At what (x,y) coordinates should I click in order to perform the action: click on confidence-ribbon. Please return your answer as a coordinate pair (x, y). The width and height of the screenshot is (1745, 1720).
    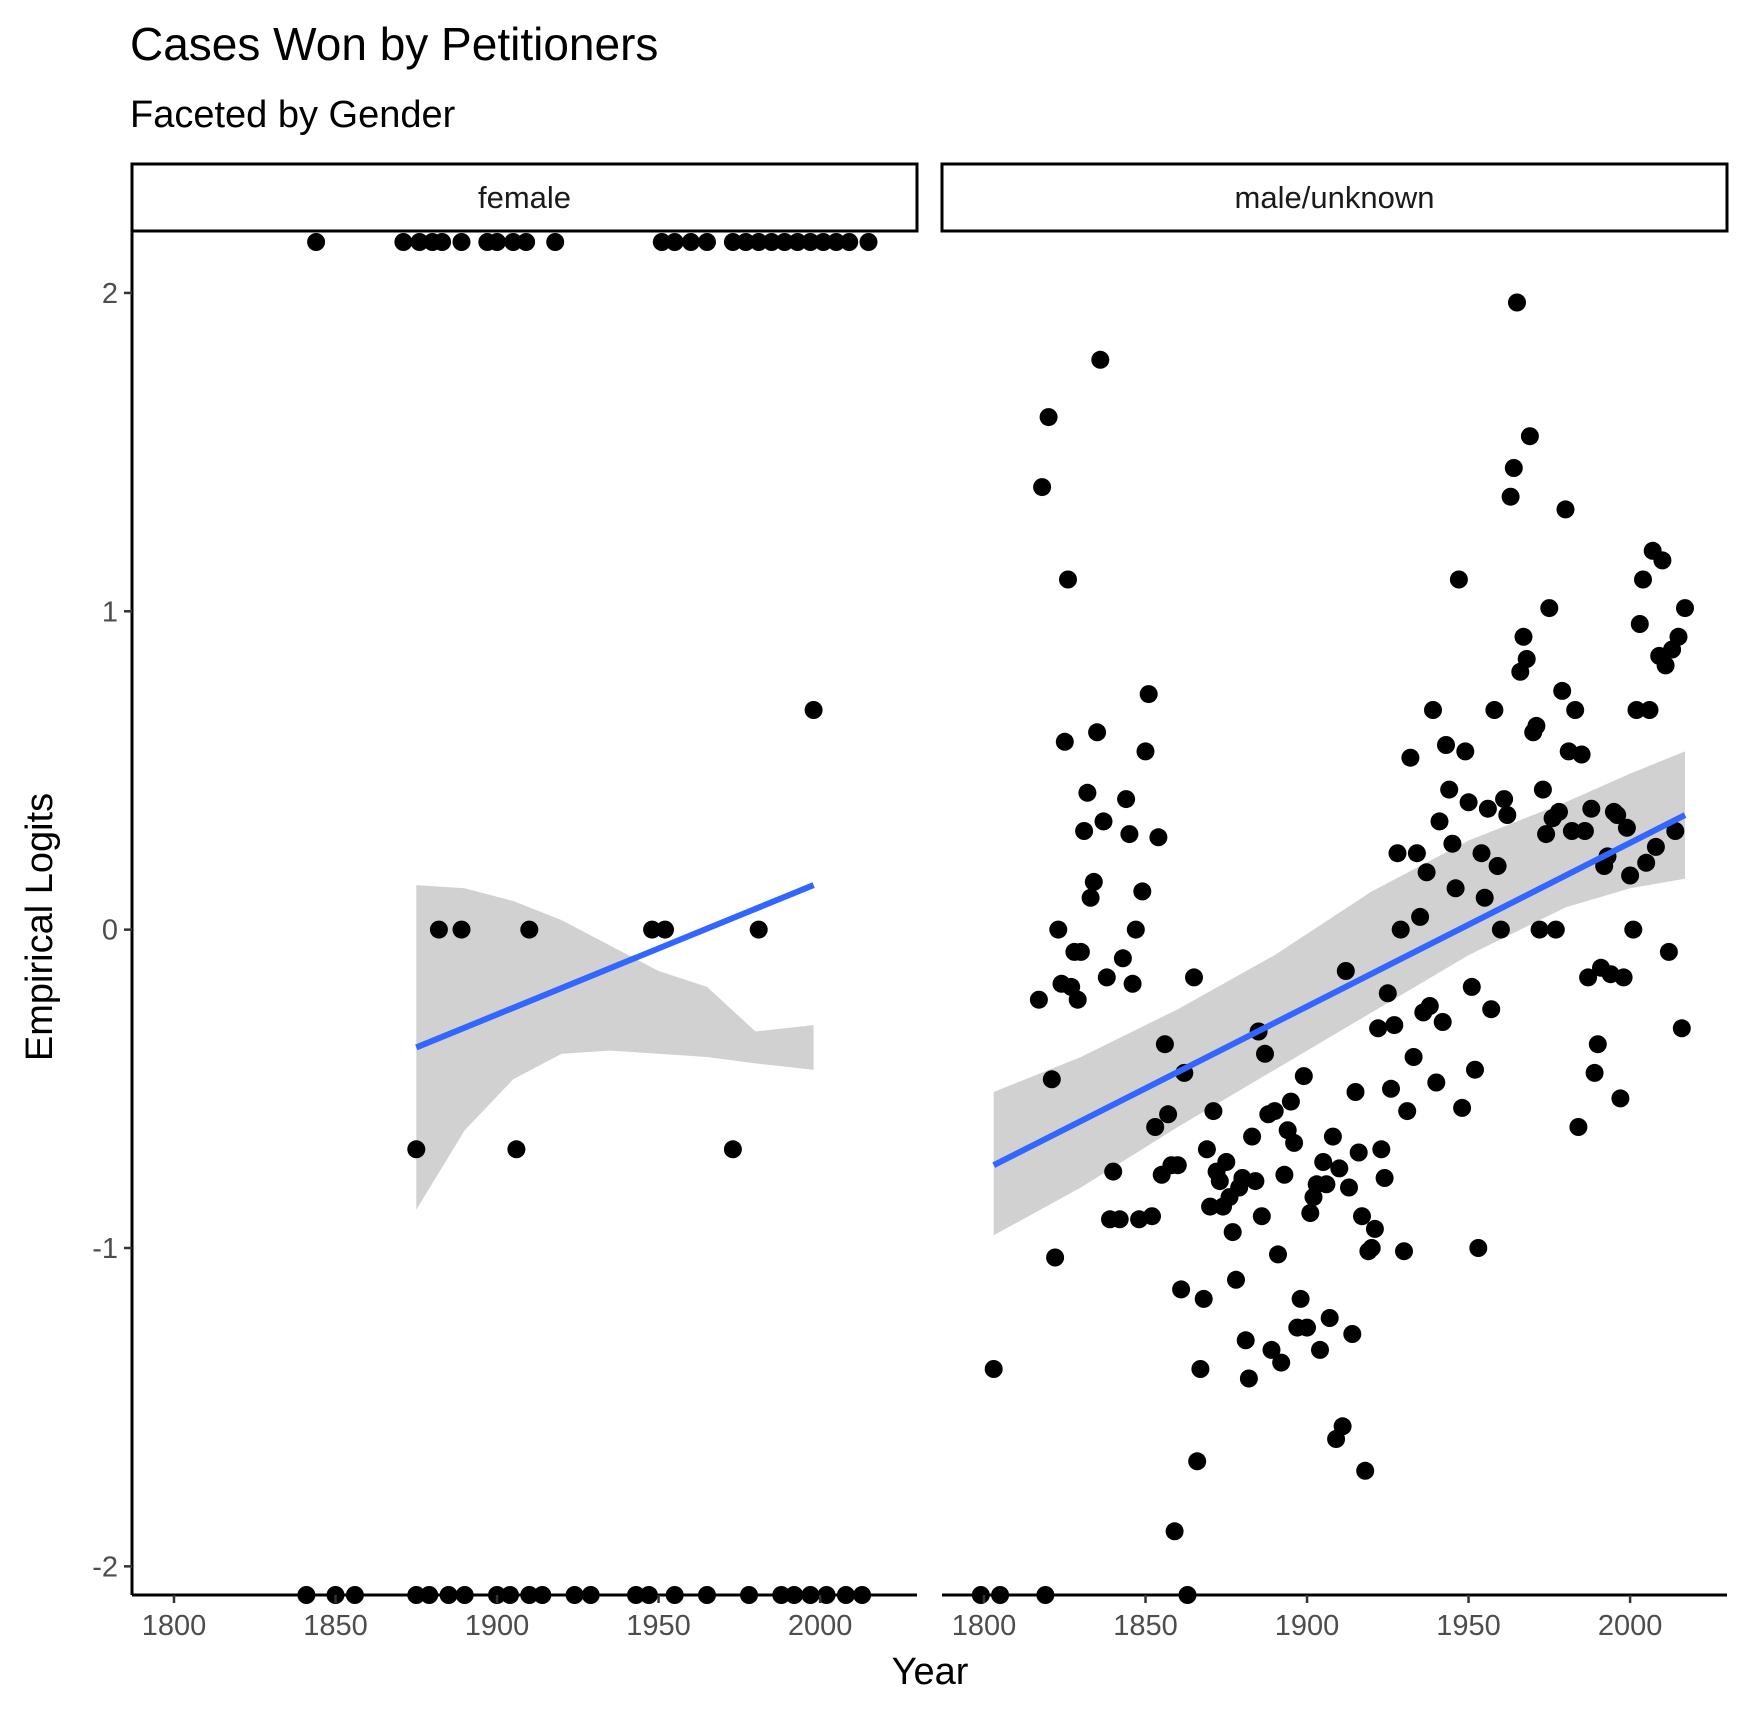
    Looking at the image, I should click on (615, 1047).